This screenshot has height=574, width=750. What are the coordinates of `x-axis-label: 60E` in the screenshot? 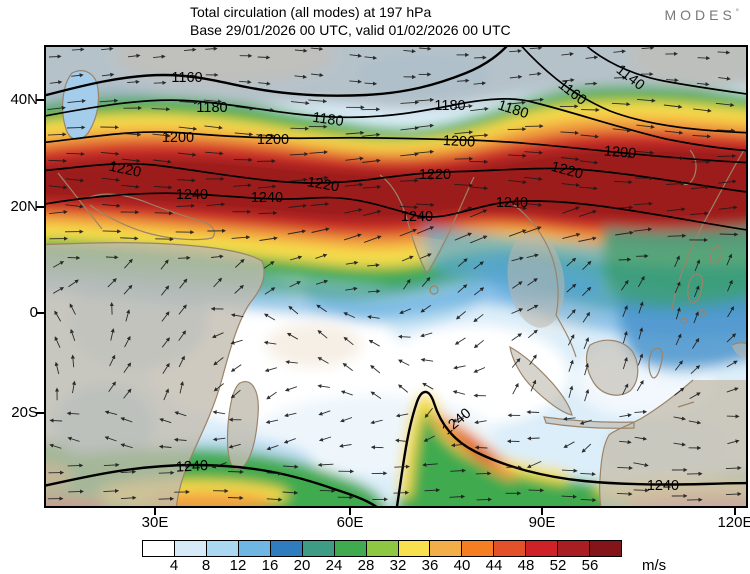 It's located at (350, 522).